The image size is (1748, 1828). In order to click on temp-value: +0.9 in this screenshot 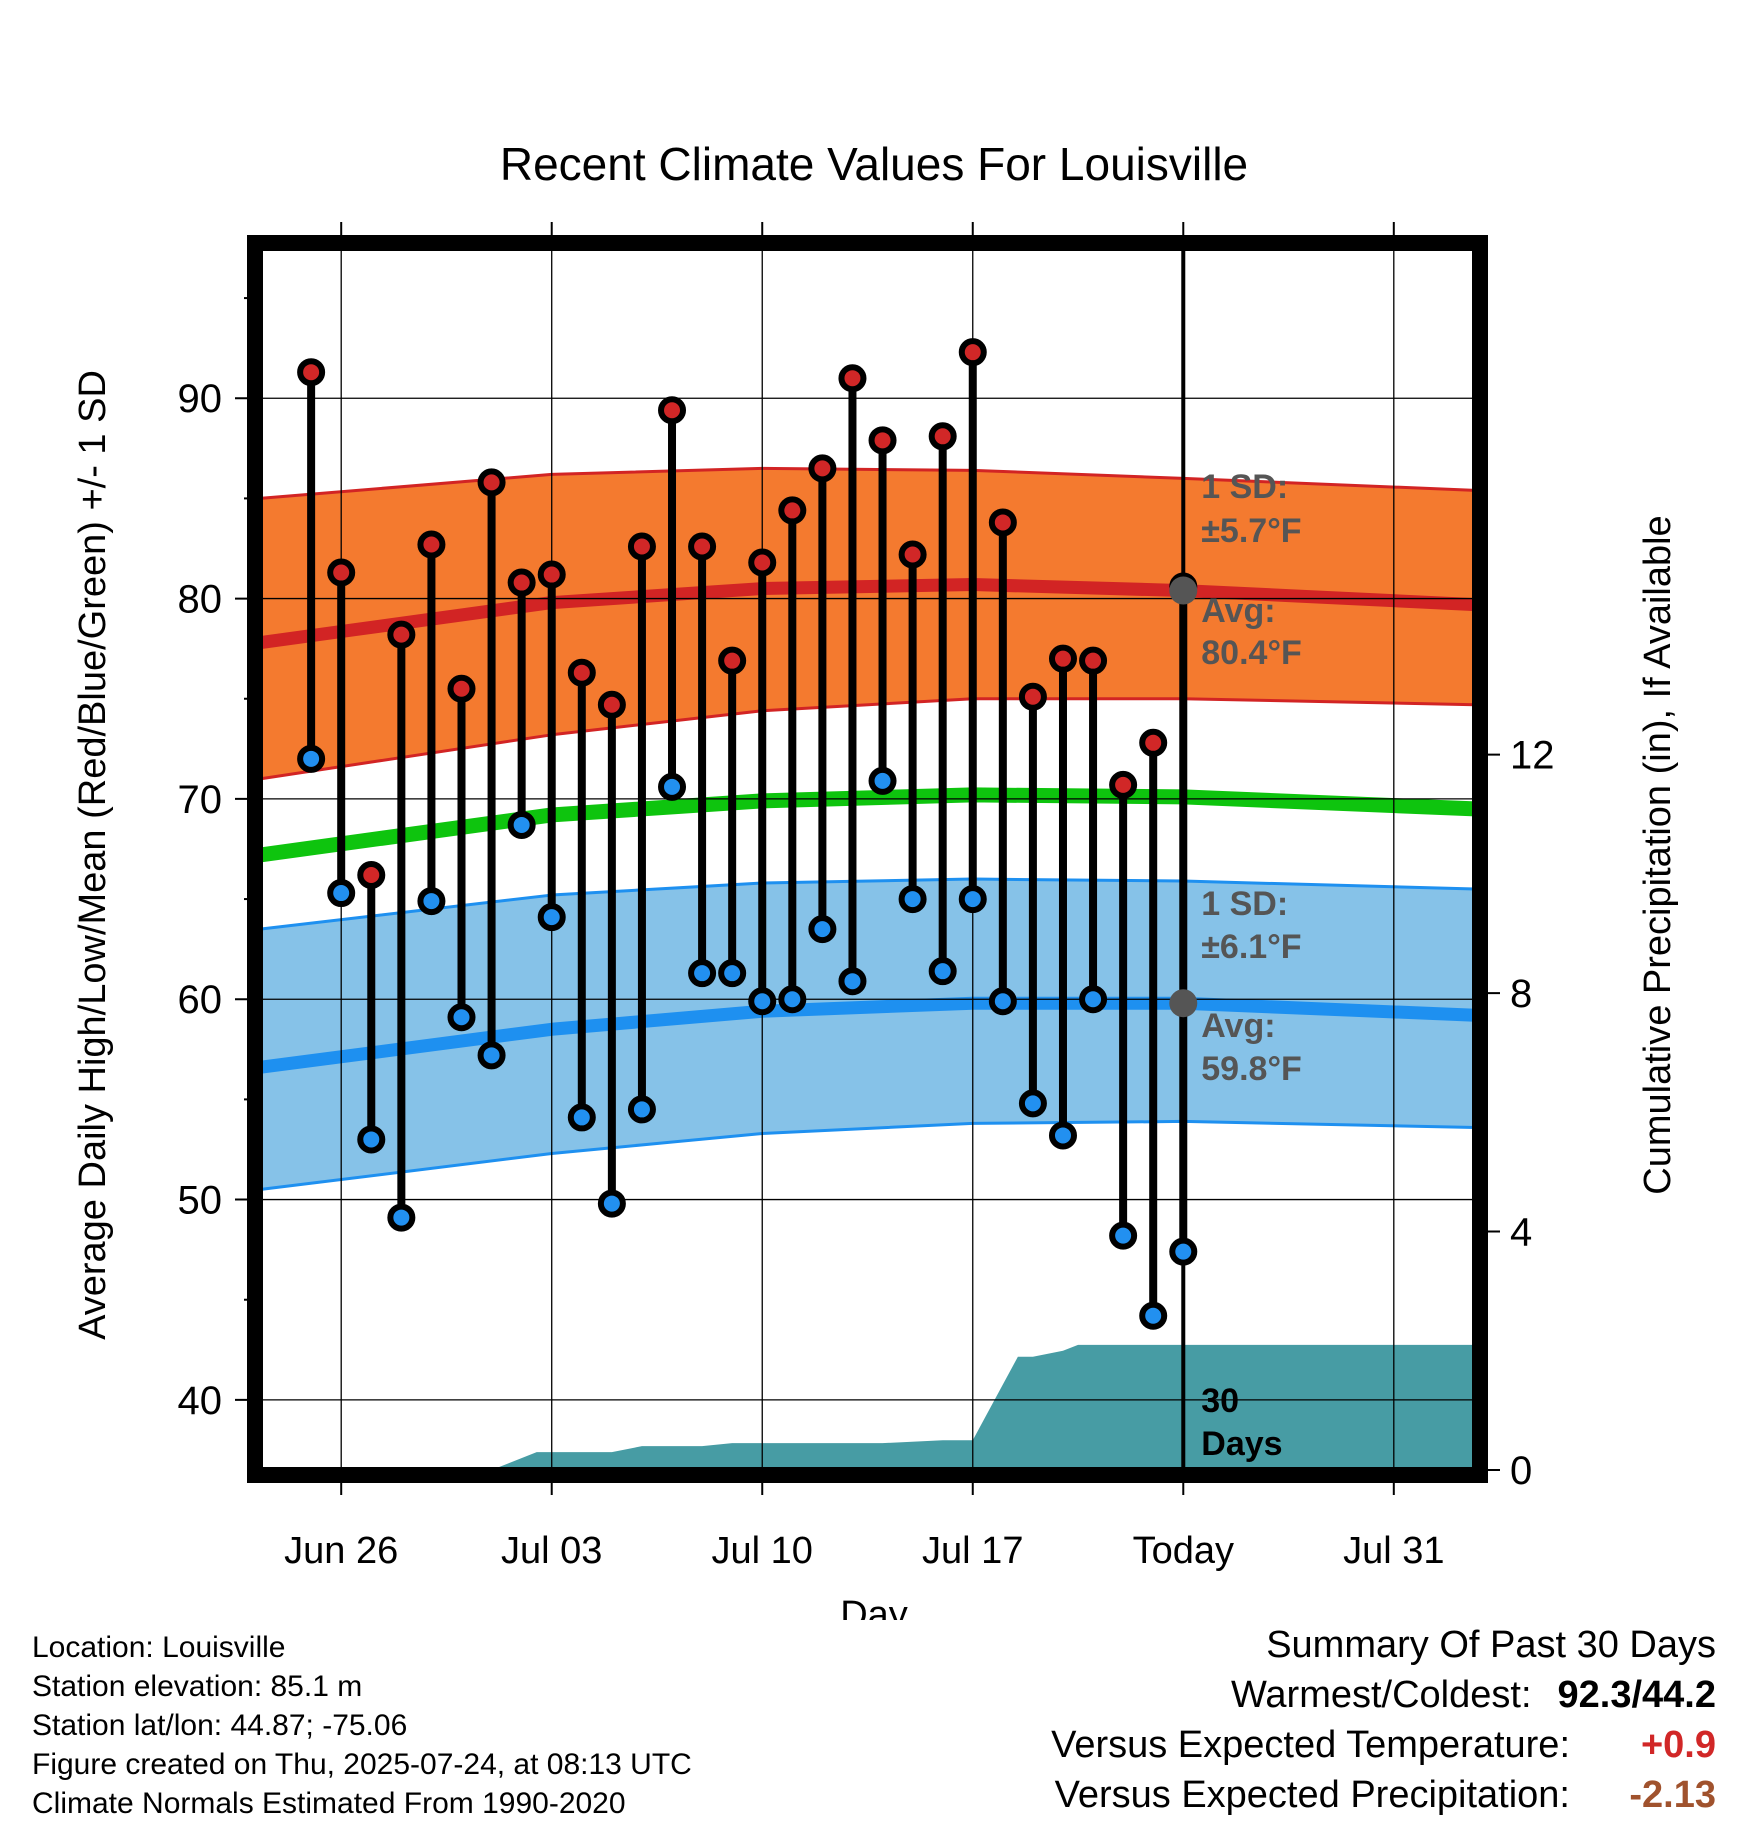, I will do `click(1678, 1745)`.